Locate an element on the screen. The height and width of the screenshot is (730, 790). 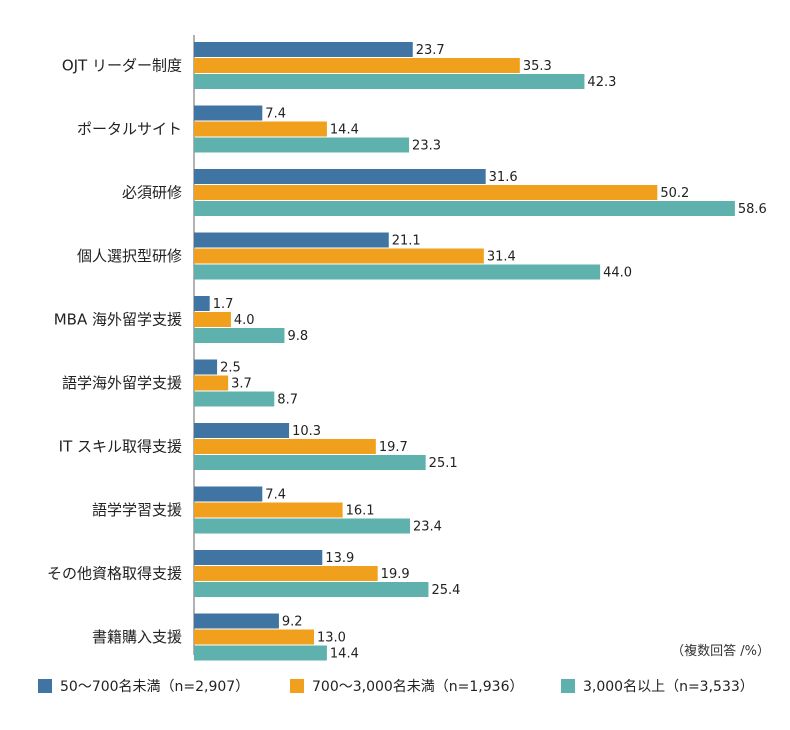
bar-value-label: 42.3 is located at coordinates (601, 82).